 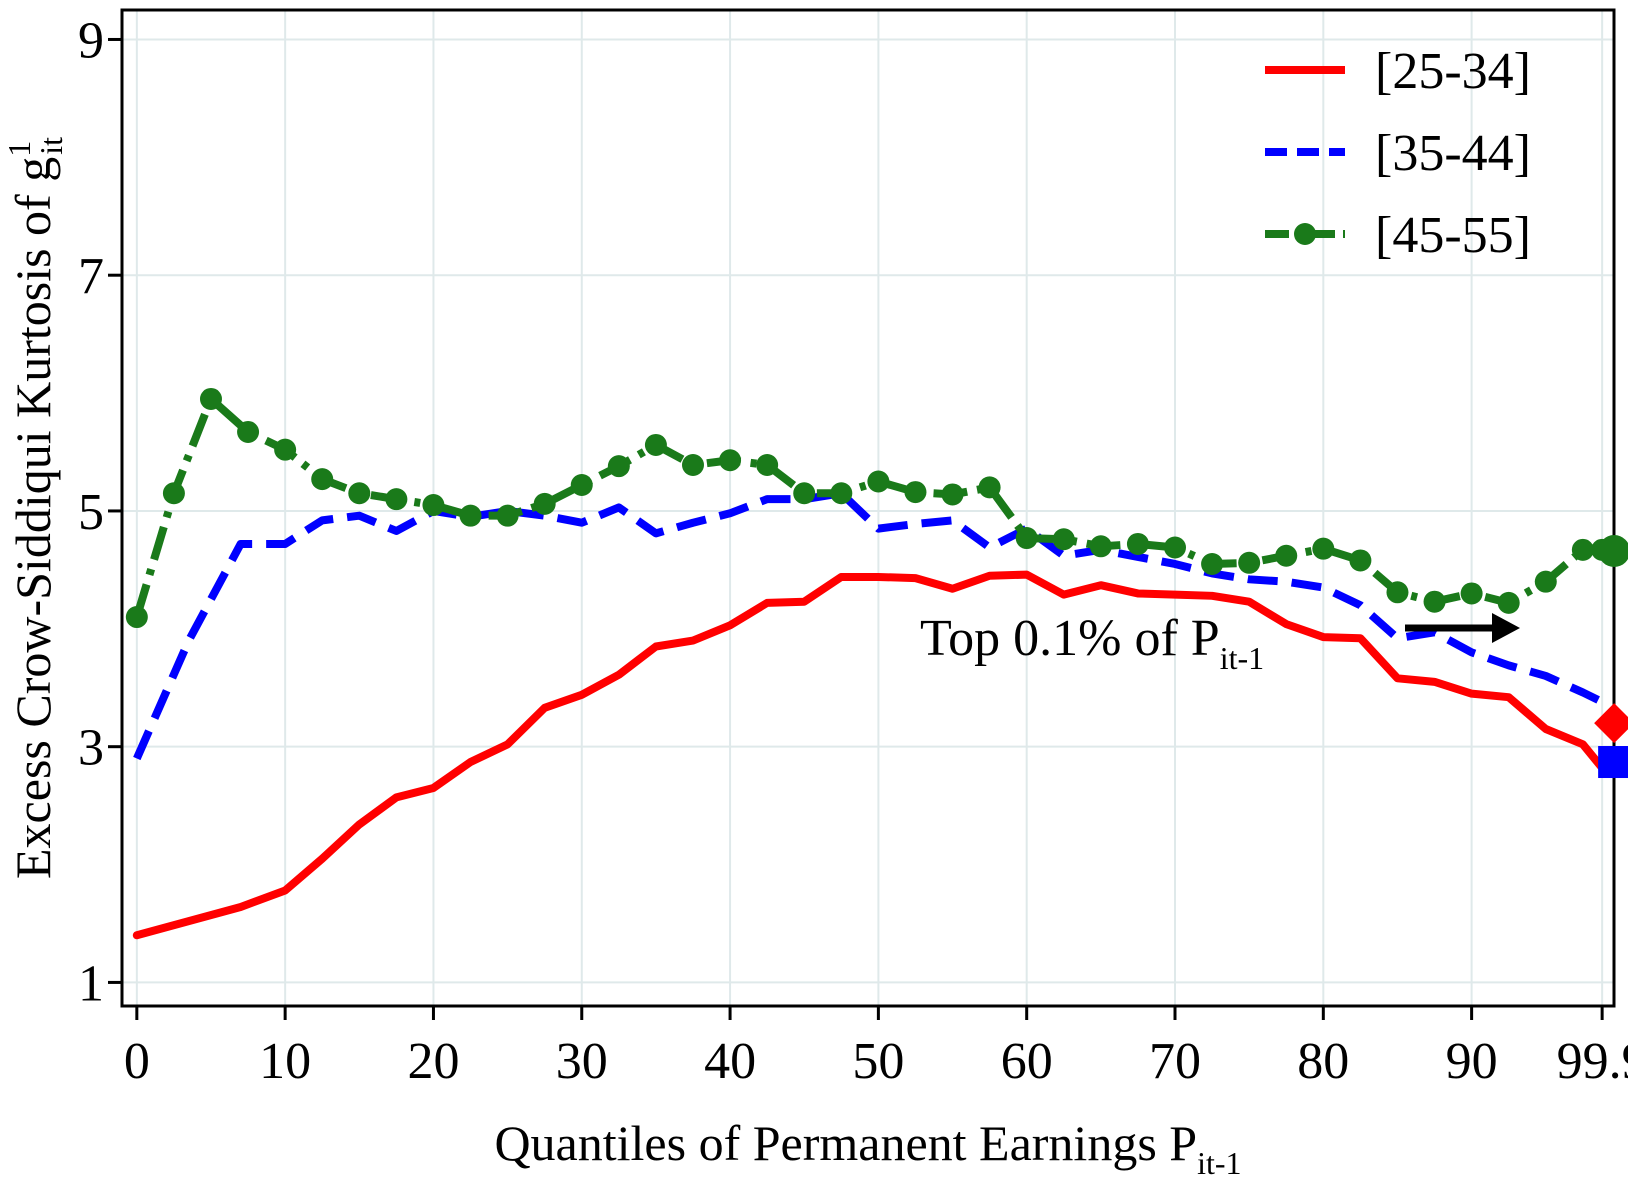 What do you see at coordinates (1462, 628) in the screenshot?
I see `arrow-right-icon` at bounding box center [1462, 628].